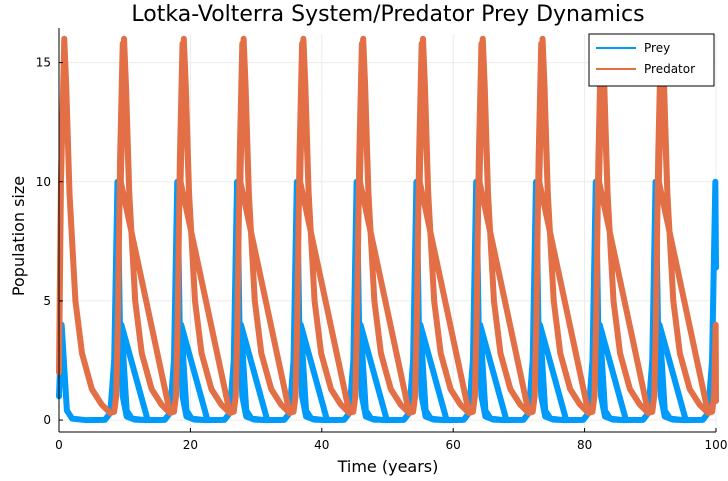  I want to click on legend-prey-label: Prey, so click(657, 48).